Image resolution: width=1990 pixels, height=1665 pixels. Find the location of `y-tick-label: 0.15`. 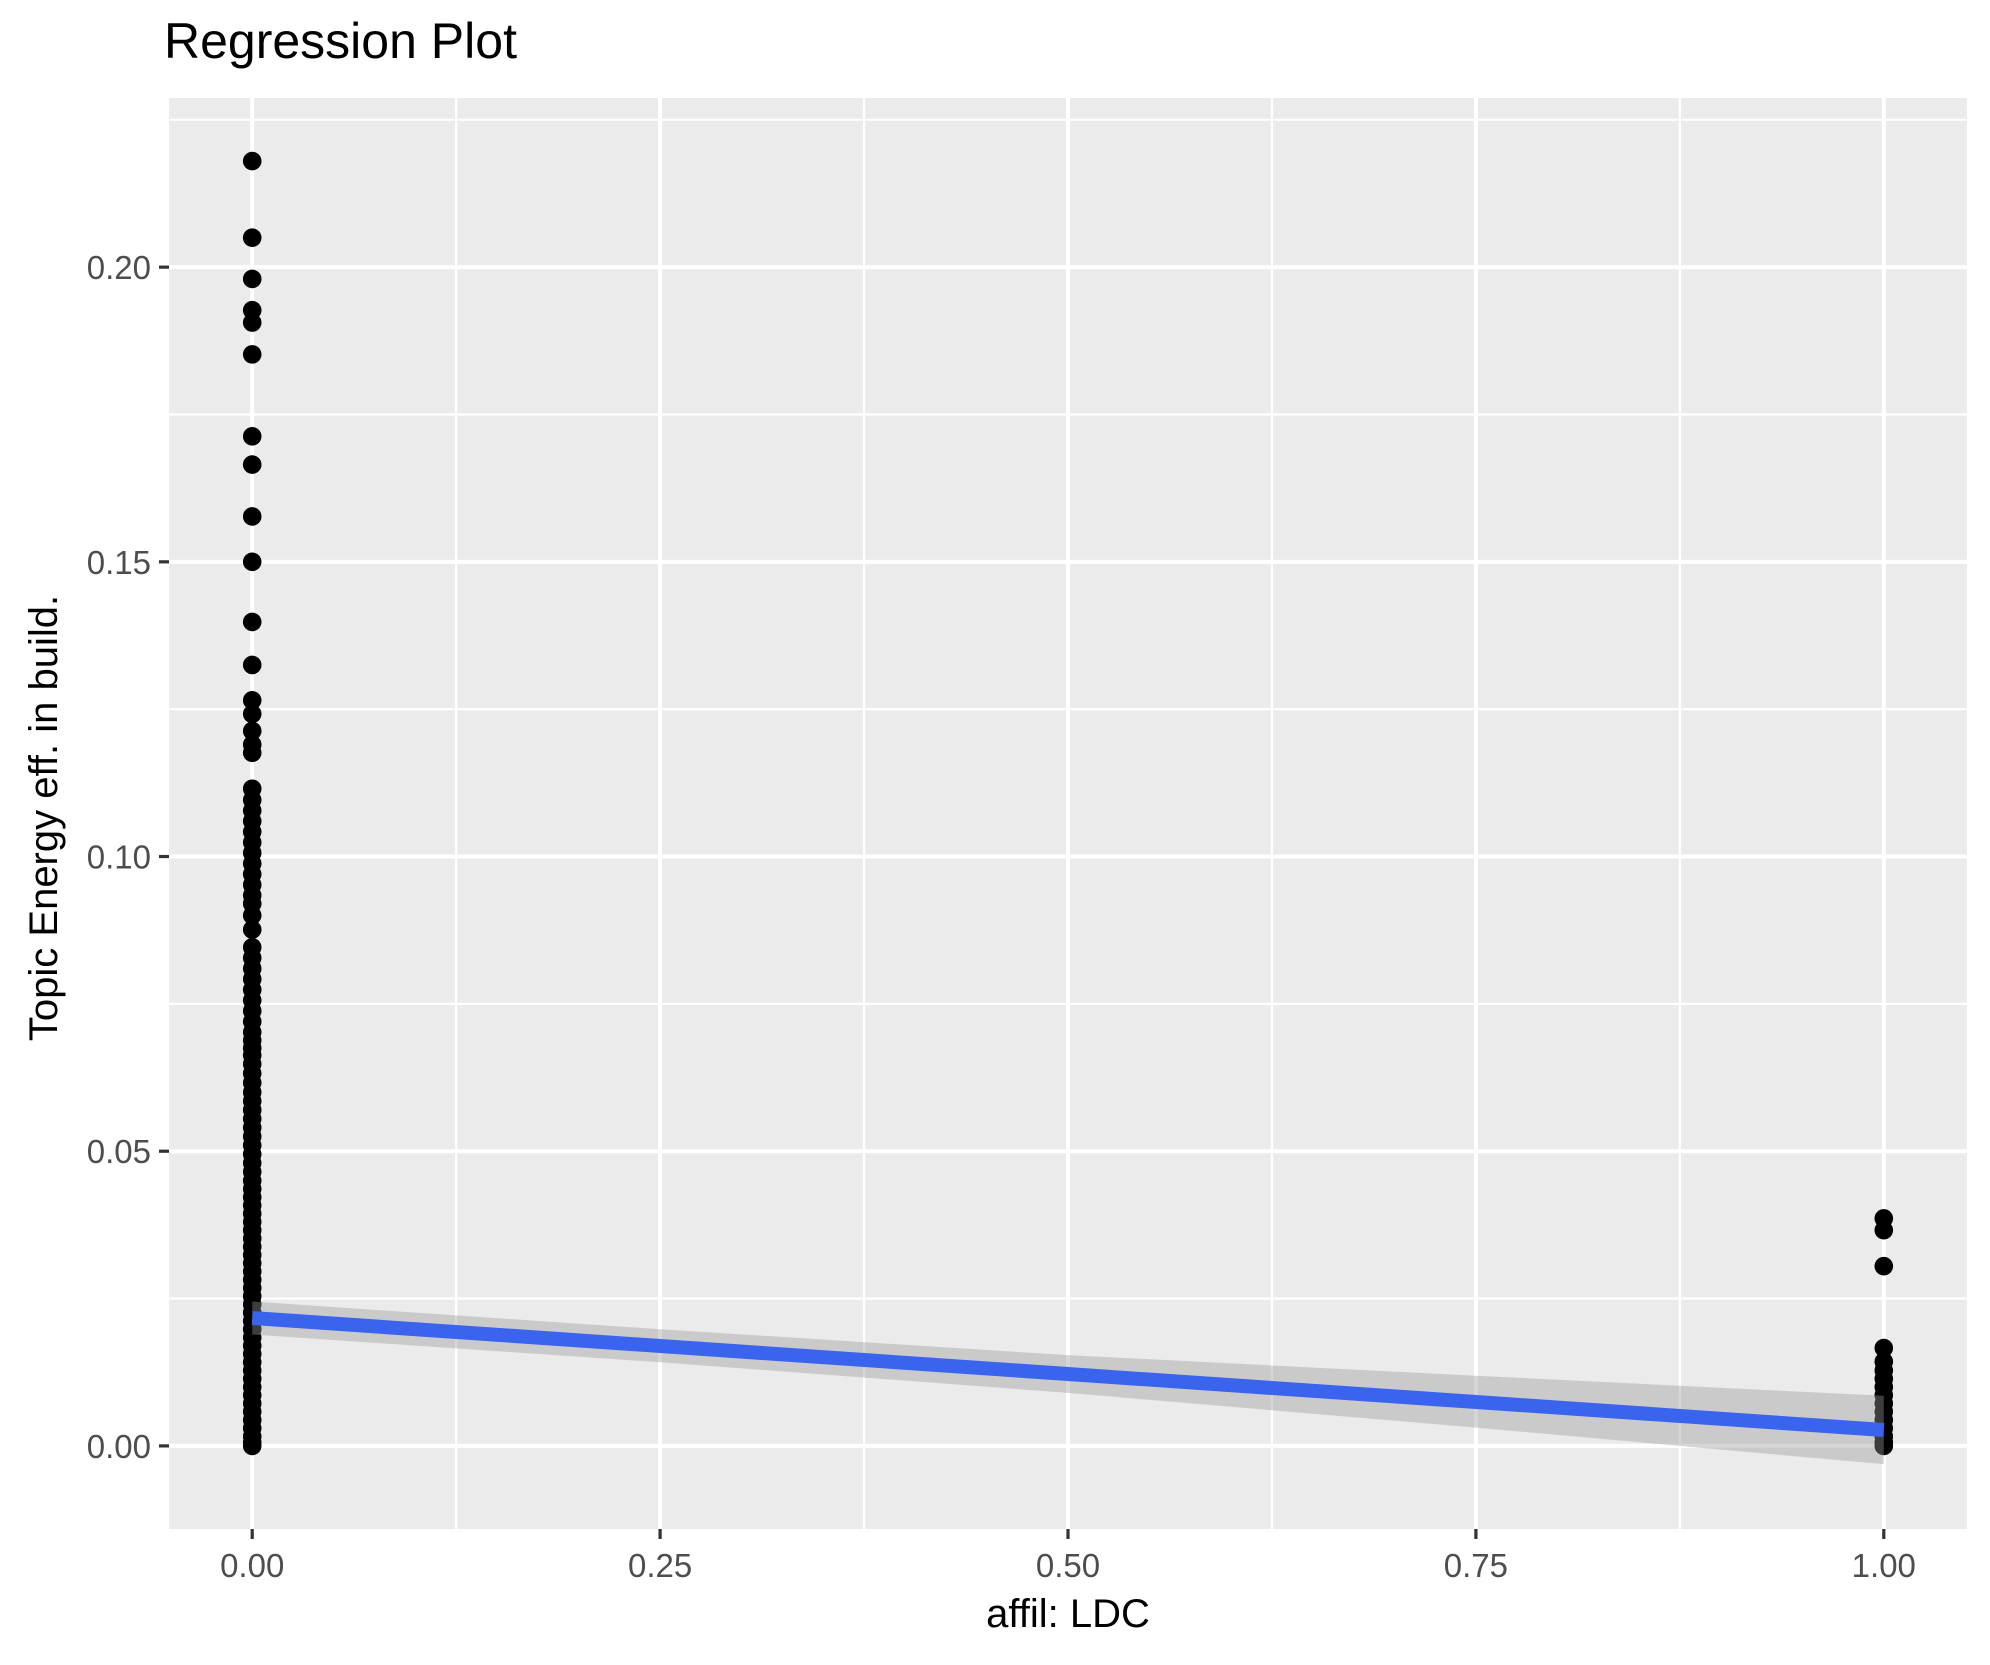

y-tick-label: 0.15 is located at coordinates (119, 562).